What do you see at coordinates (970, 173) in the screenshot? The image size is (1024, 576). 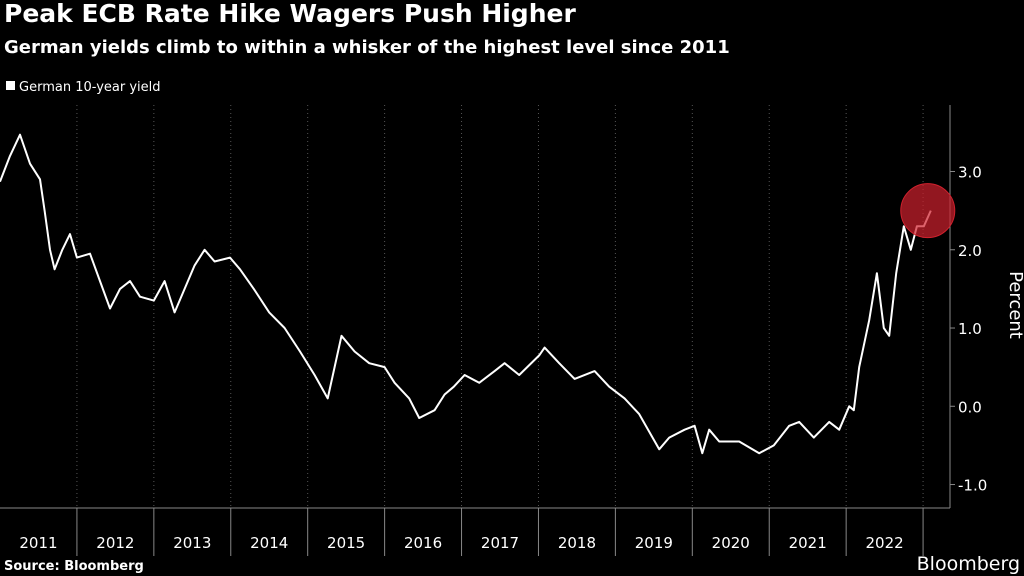 I see `y-tick-label: 3.0` at bounding box center [970, 173].